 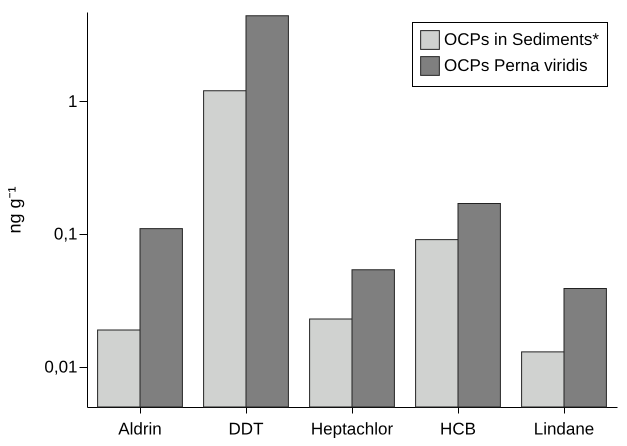 What do you see at coordinates (66, 234) in the screenshot?
I see `y-tick-label: 0,1` at bounding box center [66, 234].